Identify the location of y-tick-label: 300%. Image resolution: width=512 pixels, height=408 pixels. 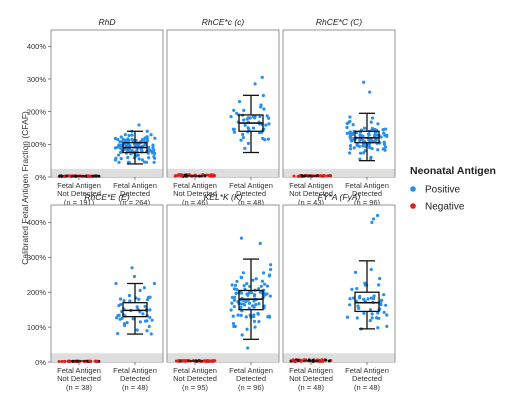
(37, 257).